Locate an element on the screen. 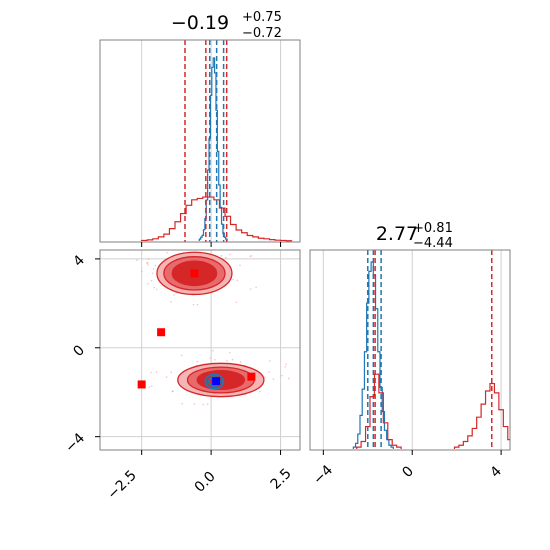  title-1-plus: +0.75 is located at coordinates (262, 17).